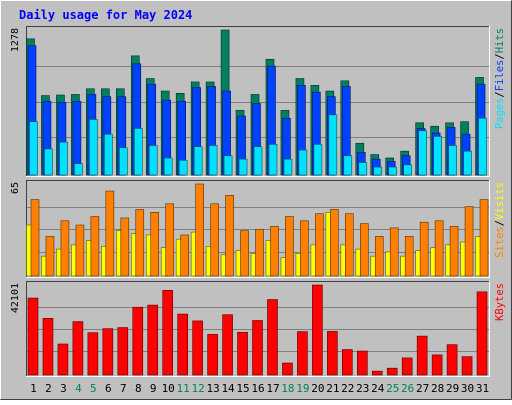 This screenshot has width=512, height=405. What do you see at coordinates (500, 302) in the screenshot?
I see `legend-entry: KBytes` at bounding box center [500, 302].